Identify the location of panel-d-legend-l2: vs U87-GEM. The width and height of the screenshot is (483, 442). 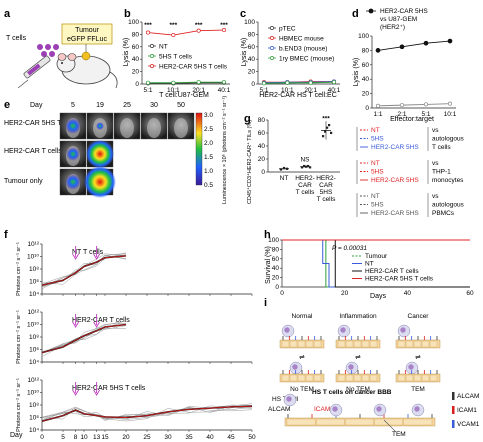
(398, 19).